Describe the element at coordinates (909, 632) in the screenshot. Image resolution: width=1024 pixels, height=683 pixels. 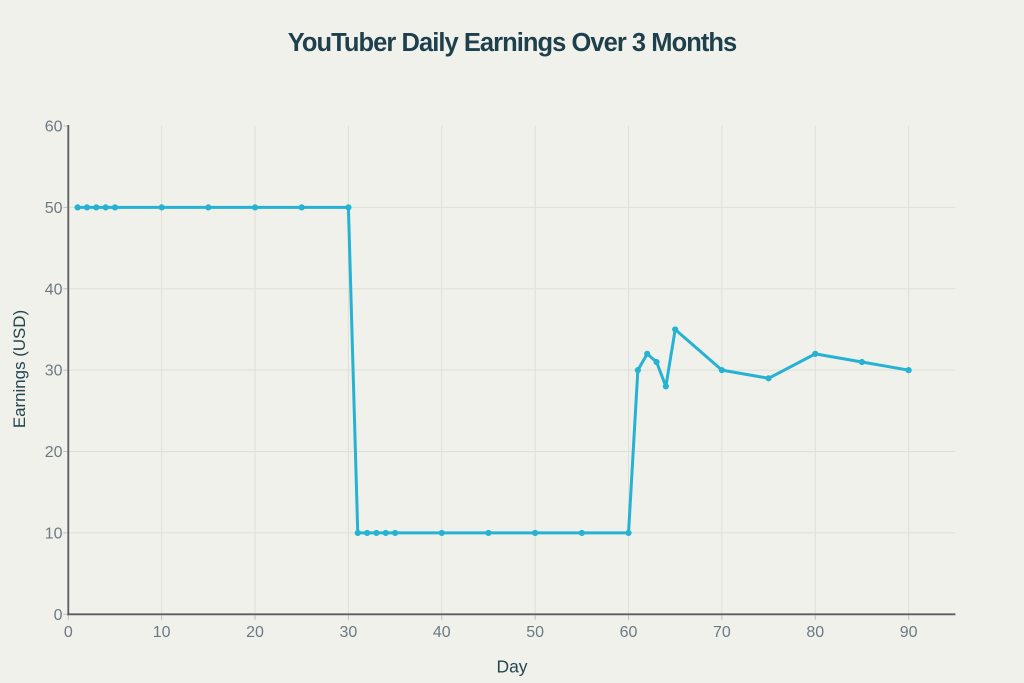
I see `svg-text: 90` at that location.